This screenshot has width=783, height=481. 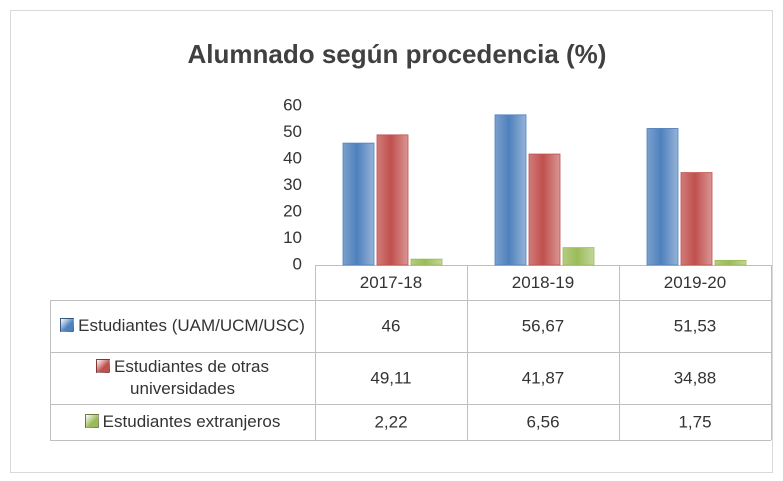 I want to click on y-tick-label: 30, so click(x=292, y=184).